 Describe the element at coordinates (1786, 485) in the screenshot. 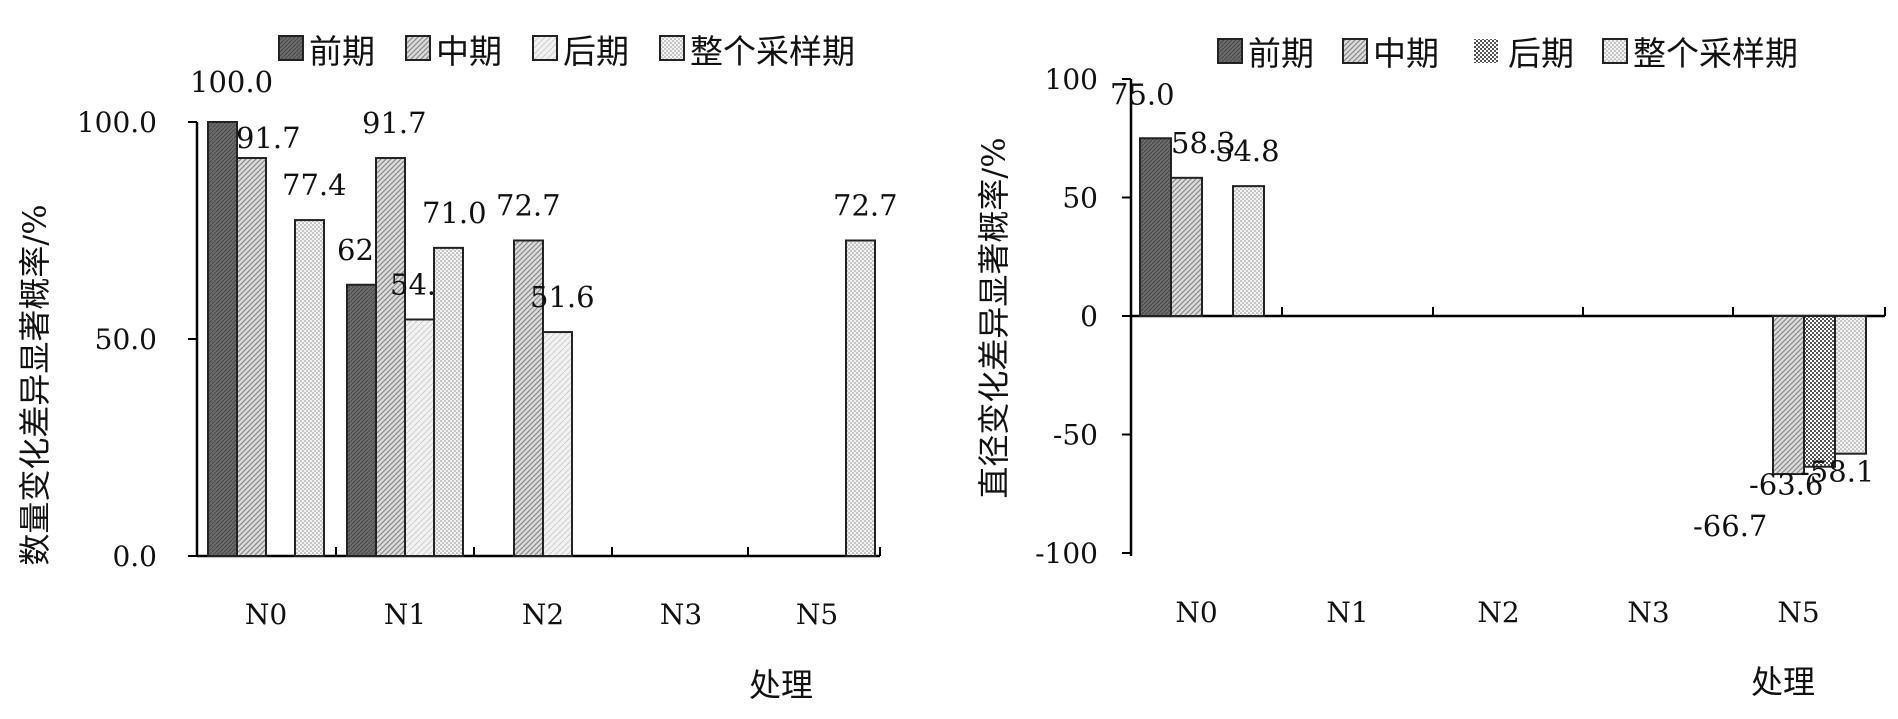

I see `data-label: -63.6` at that location.